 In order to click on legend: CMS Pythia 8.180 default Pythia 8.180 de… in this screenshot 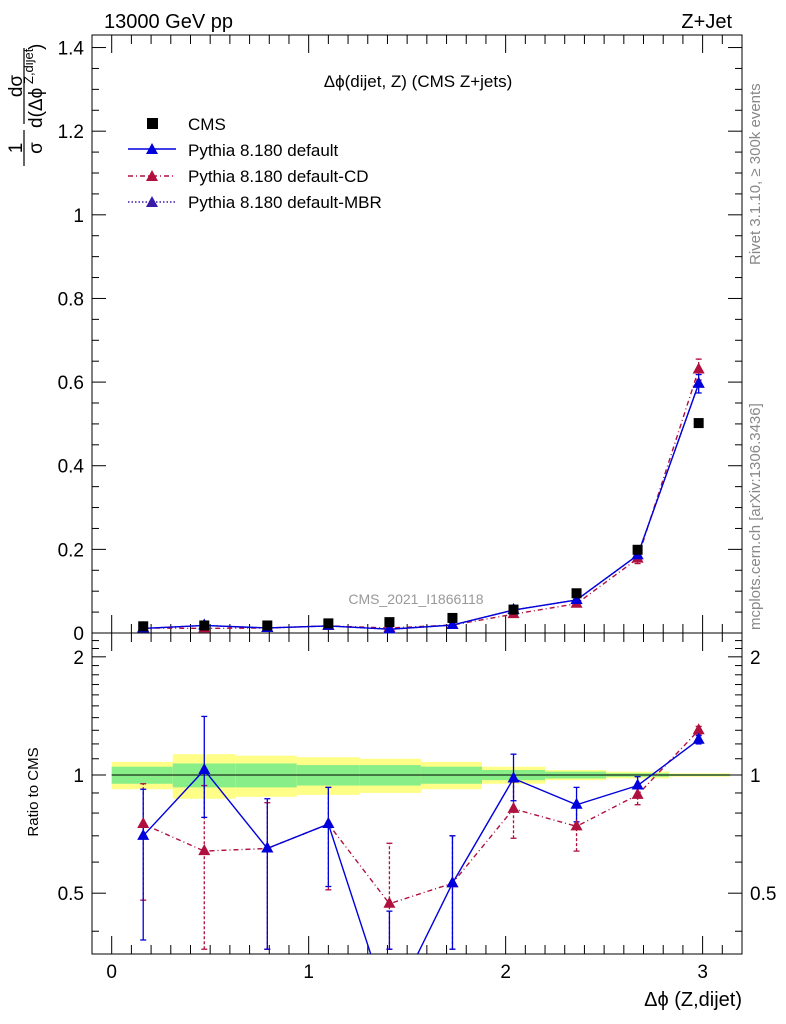, I will do `click(255, 163)`.